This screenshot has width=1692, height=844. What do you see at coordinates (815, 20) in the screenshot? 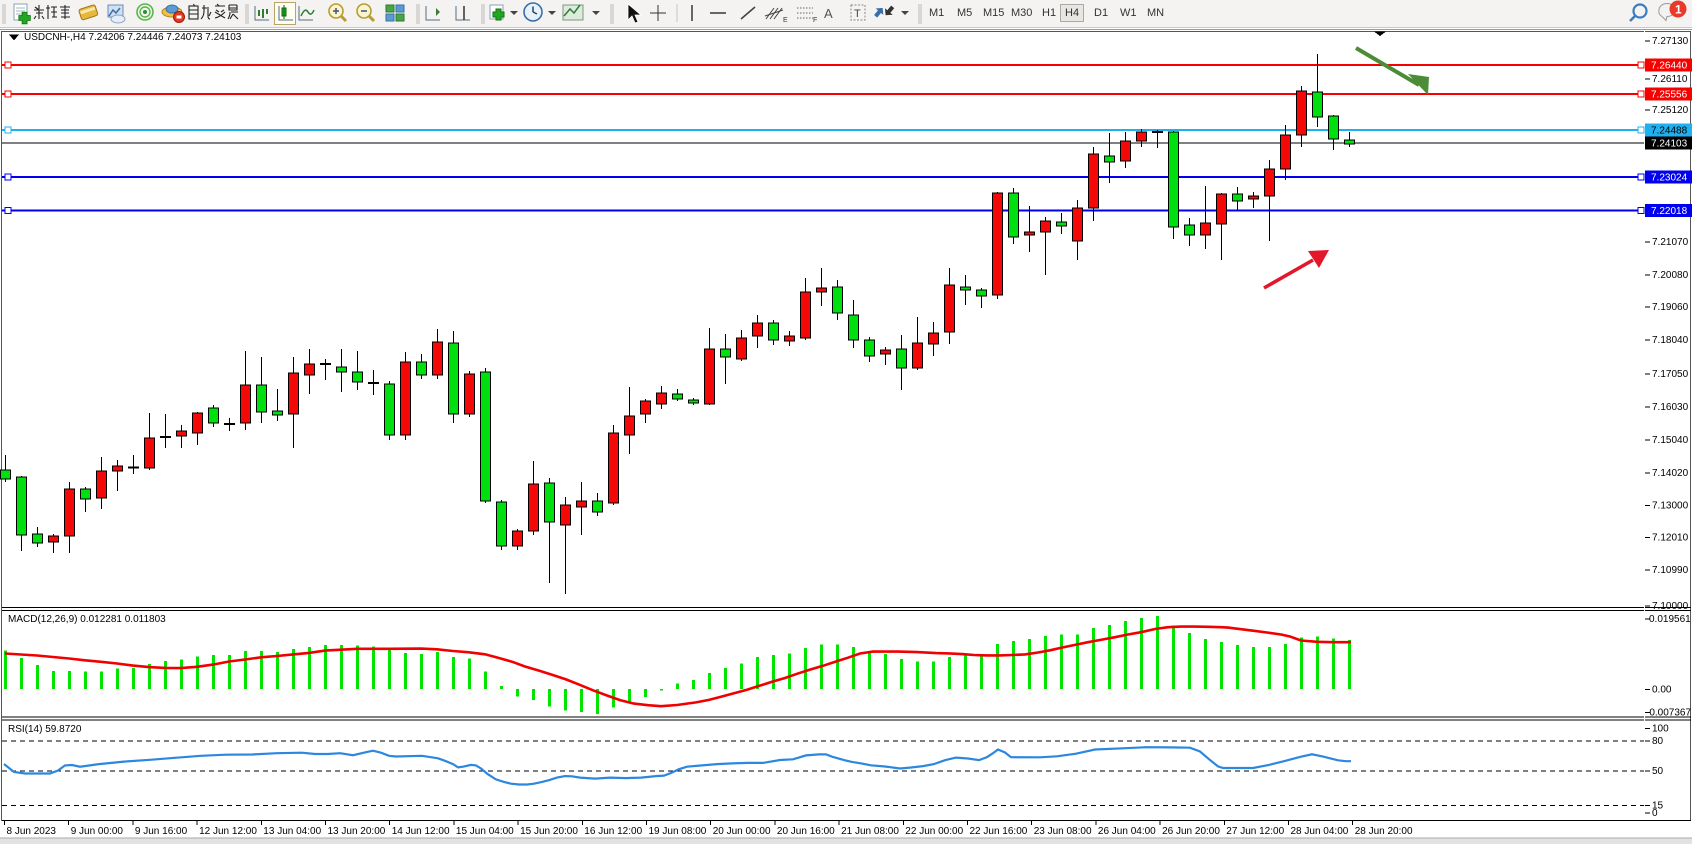
I see `svg-text: F` at bounding box center [815, 20].